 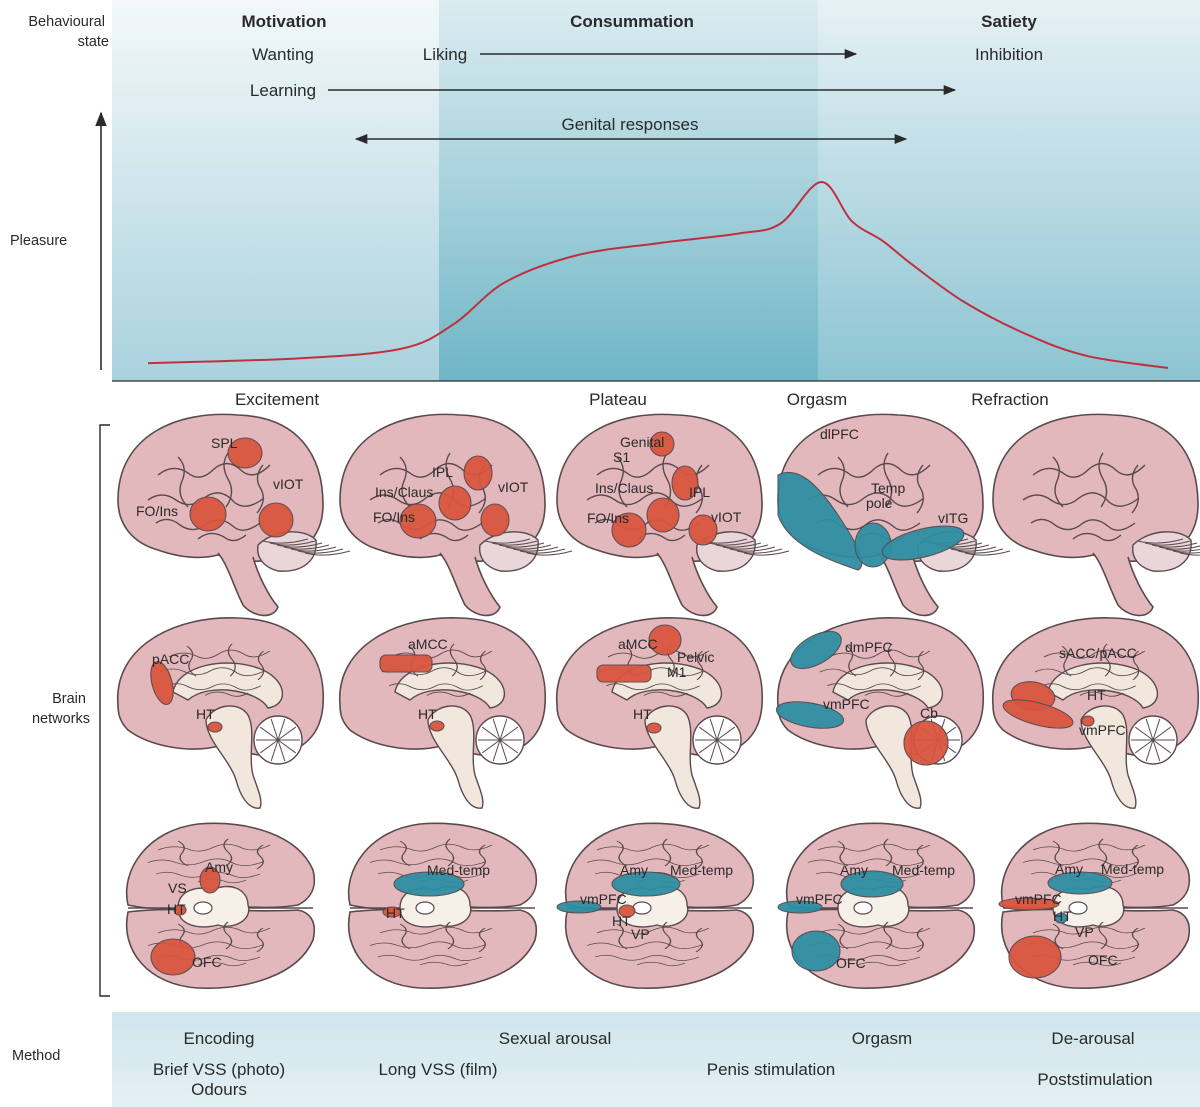 I want to click on method-sexual-arousal: Sexual arousal, so click(x=555, y=1038).